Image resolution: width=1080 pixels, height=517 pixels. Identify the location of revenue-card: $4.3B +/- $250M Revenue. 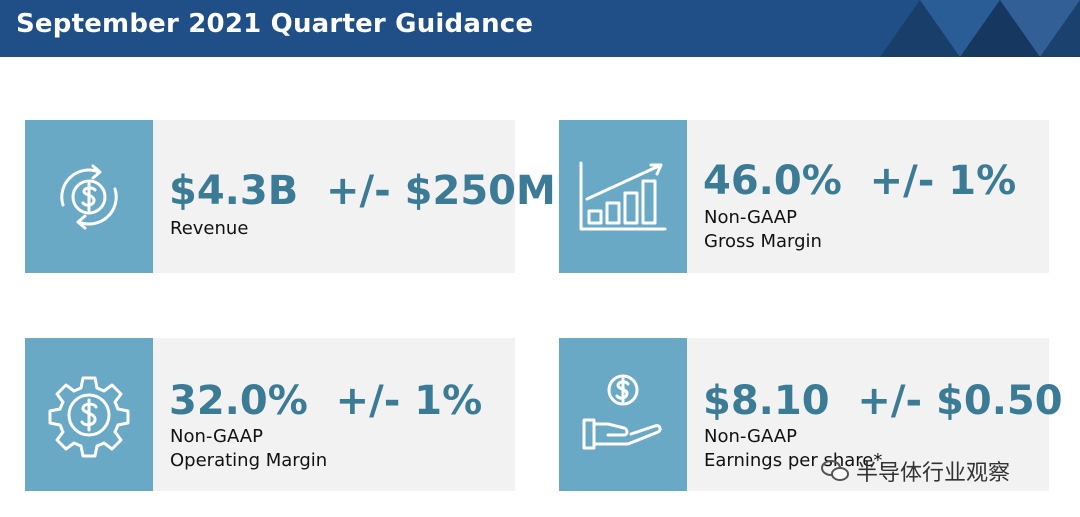
(290, 196).